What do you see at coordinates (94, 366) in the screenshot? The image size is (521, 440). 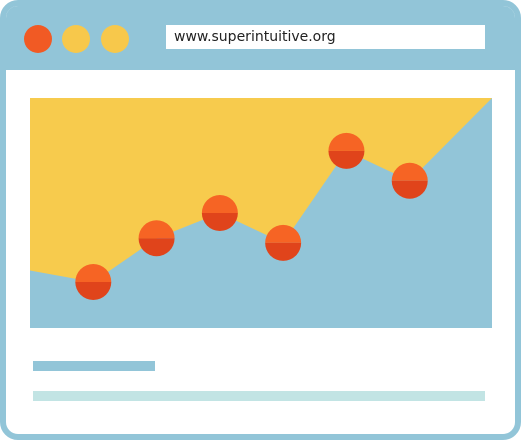 I see `text-placeholder-short` at bounding box center [94, 366].